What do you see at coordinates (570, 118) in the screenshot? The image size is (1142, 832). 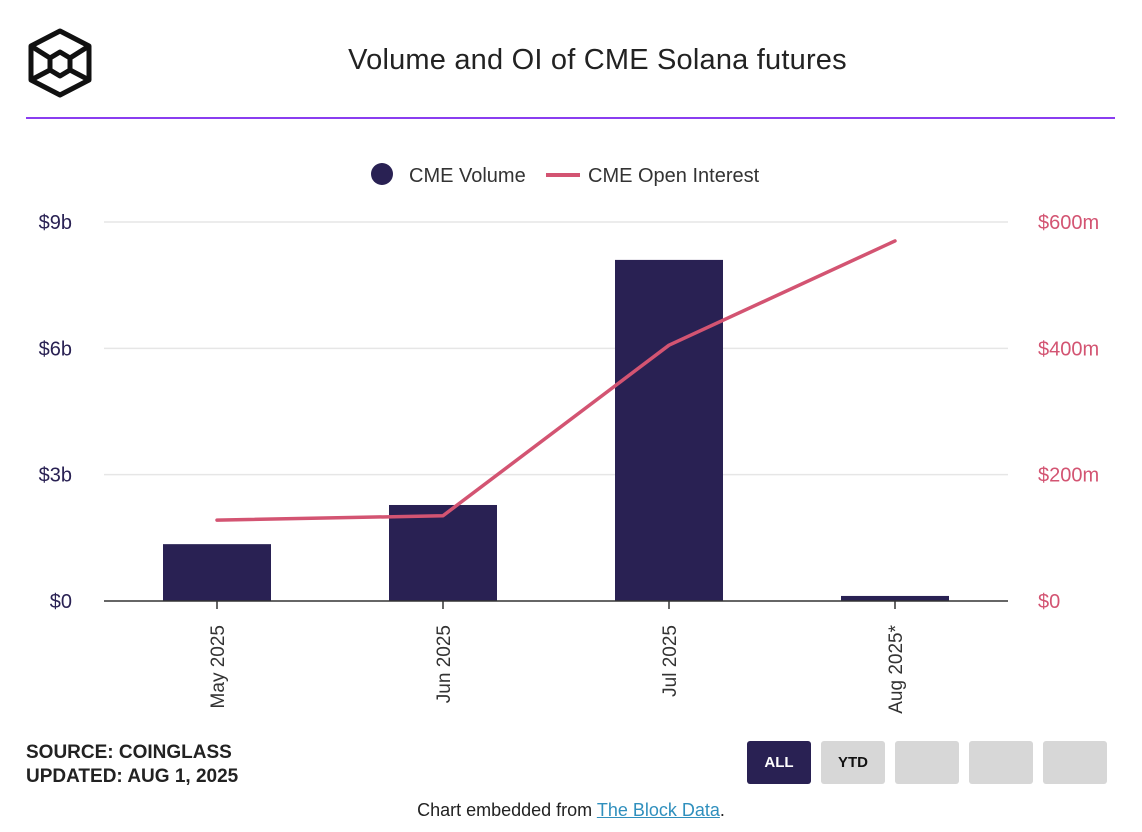 I see `accent-divider` at bounding box center [570, 118].